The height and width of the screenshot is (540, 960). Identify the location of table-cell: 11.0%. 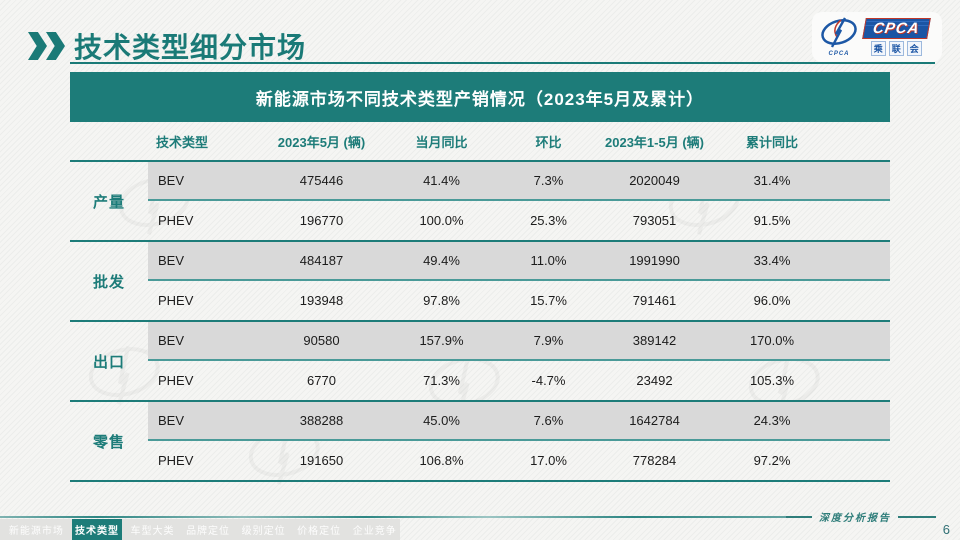
(548, 261).